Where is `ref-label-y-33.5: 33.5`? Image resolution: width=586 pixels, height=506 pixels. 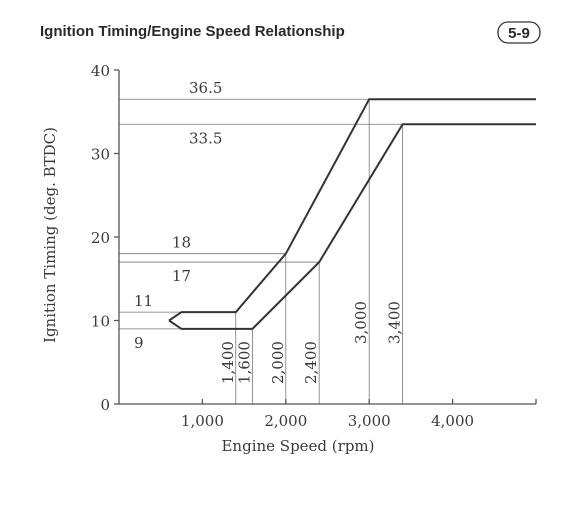
ref-label-y-33.5: 33.5 is located at coordinates (205, 138).